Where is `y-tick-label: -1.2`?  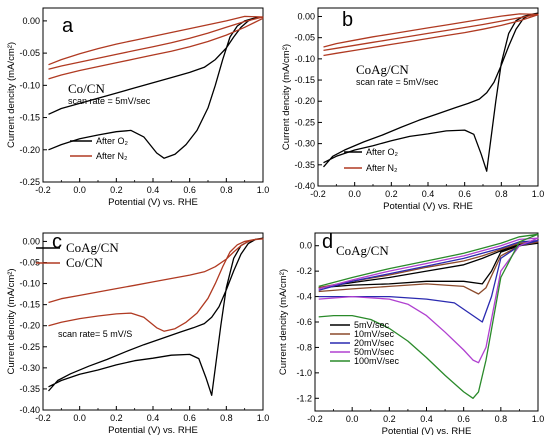
y-tick-label: -1.2 is located at coordinates (304, 398).